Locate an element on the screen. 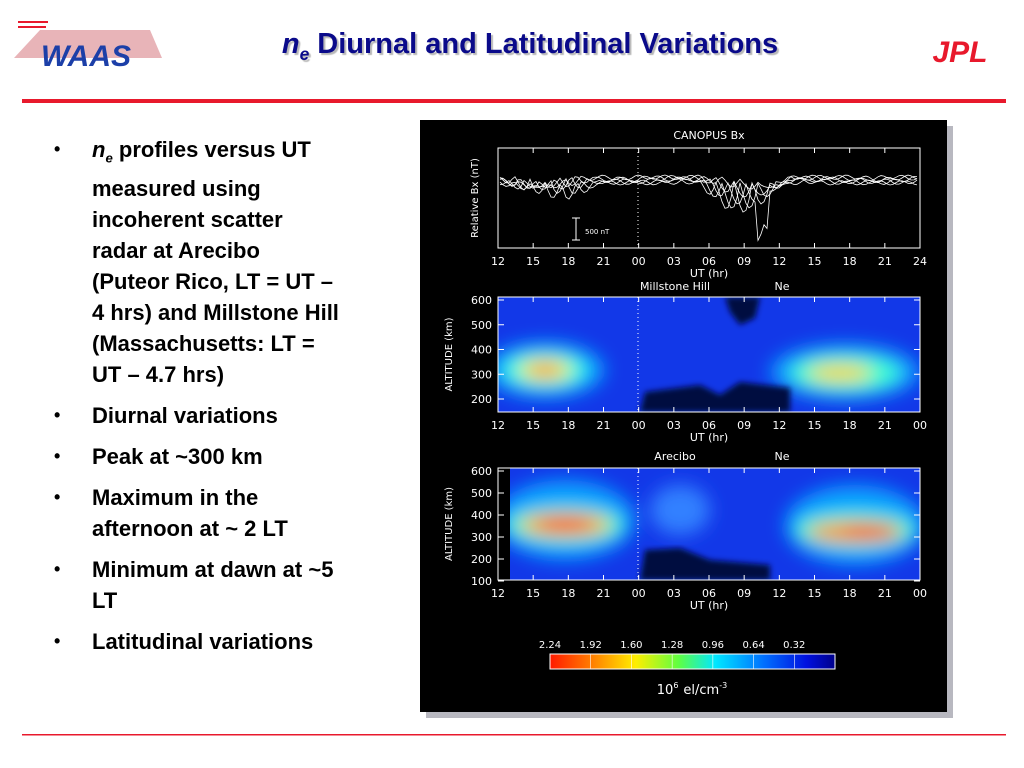 This screenshot has height=768, width=1024. bullet: Minimum at dawn at ~5 LT is located at coordinates (195, 585).